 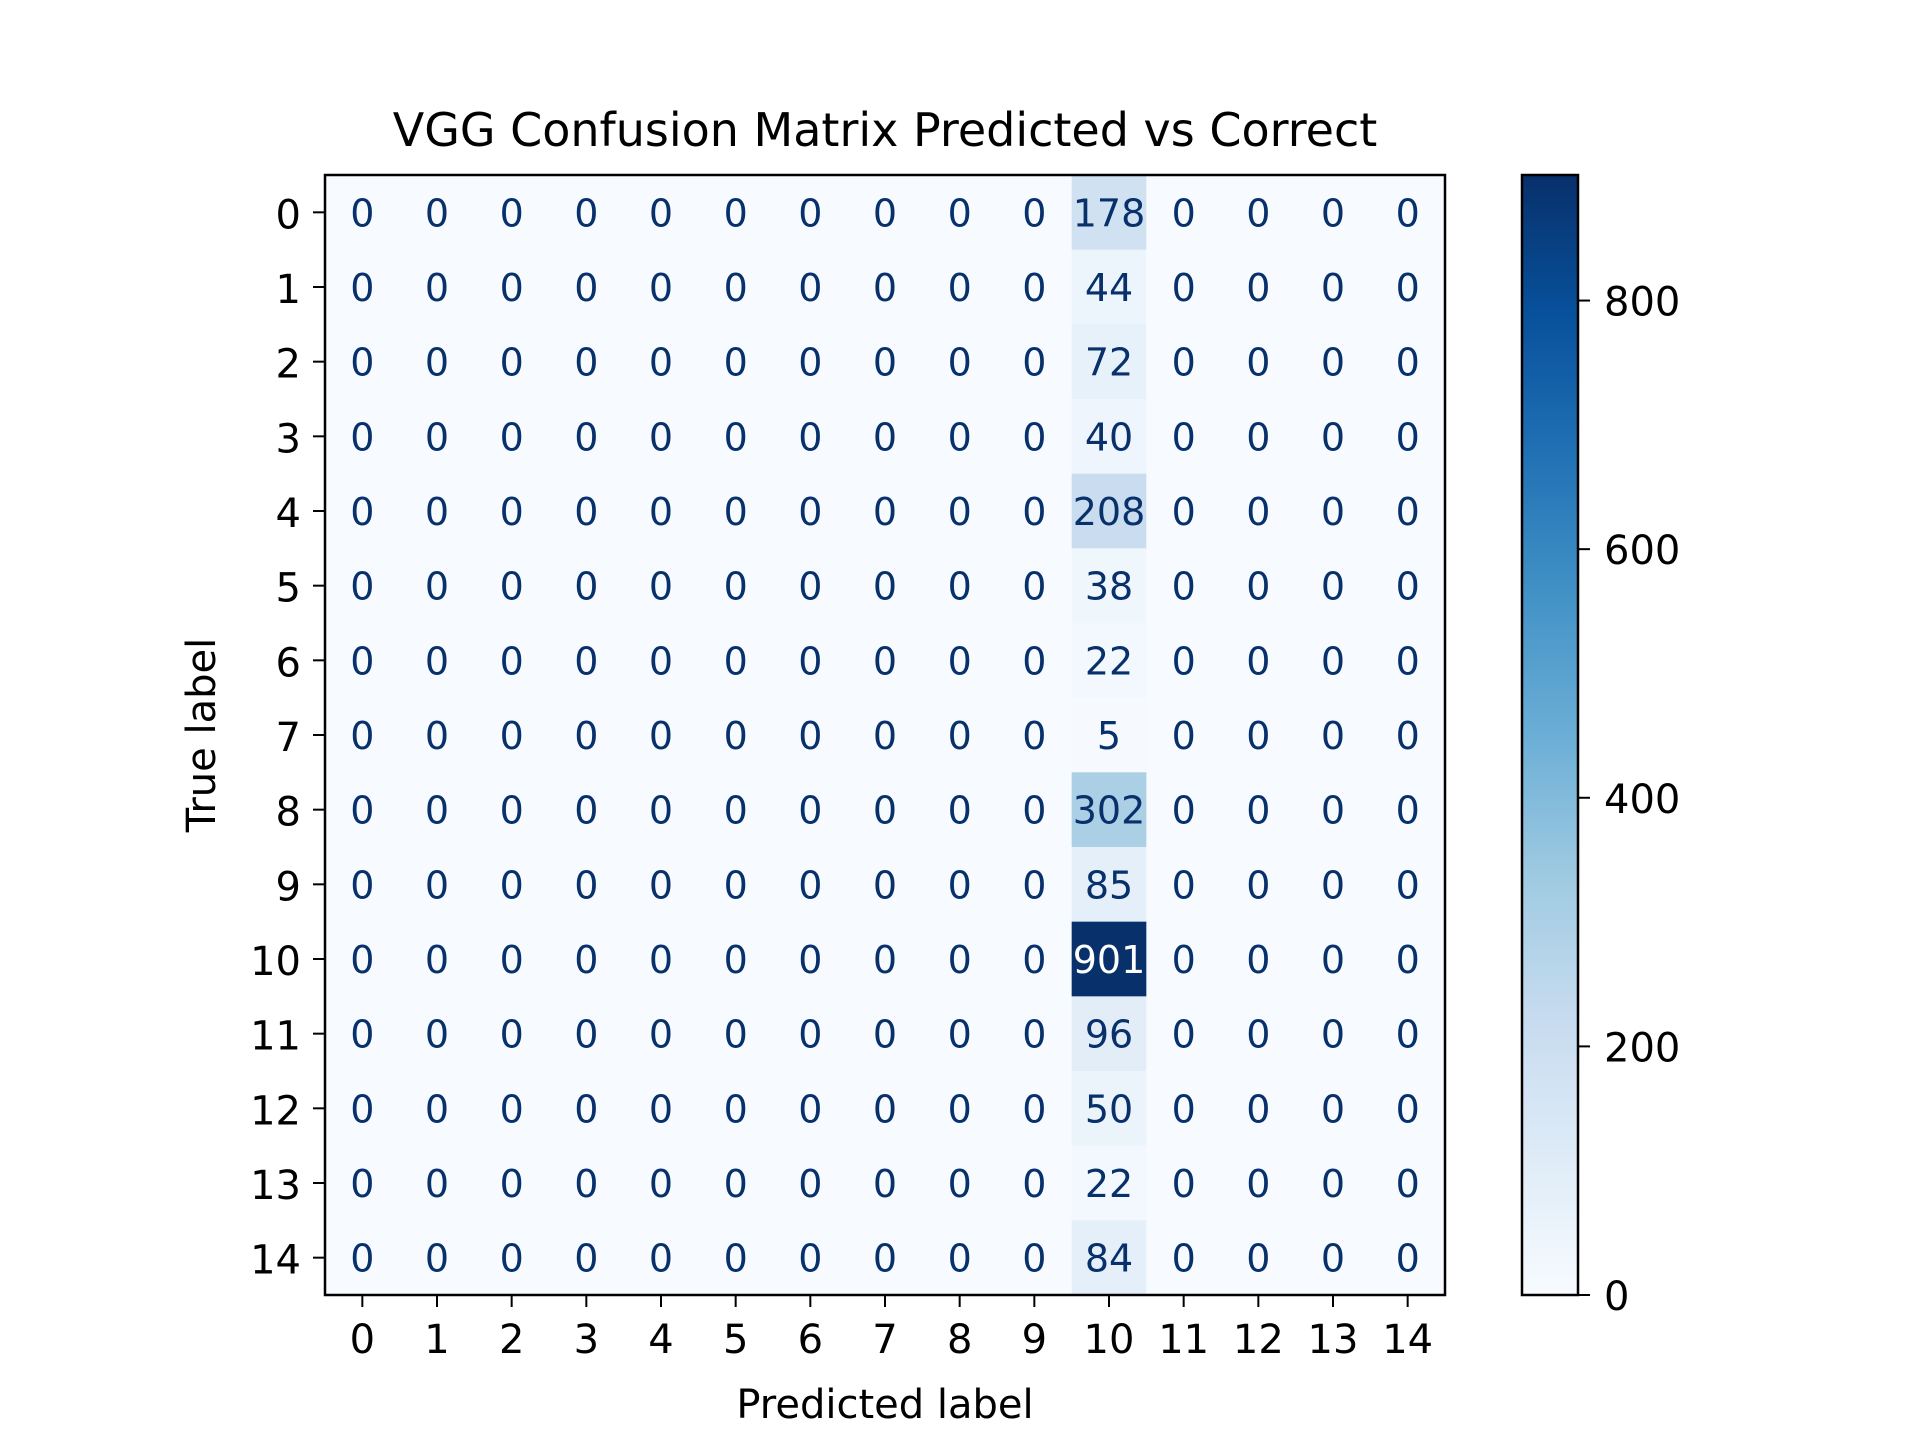 What do you see at coordinates (891, 1329) in the screenshot?
I see `x-axis-ticks: 0 1 2 3 4 5 6 7 8 9 10 11 12 13 14` at bounding box center [891, 1329].